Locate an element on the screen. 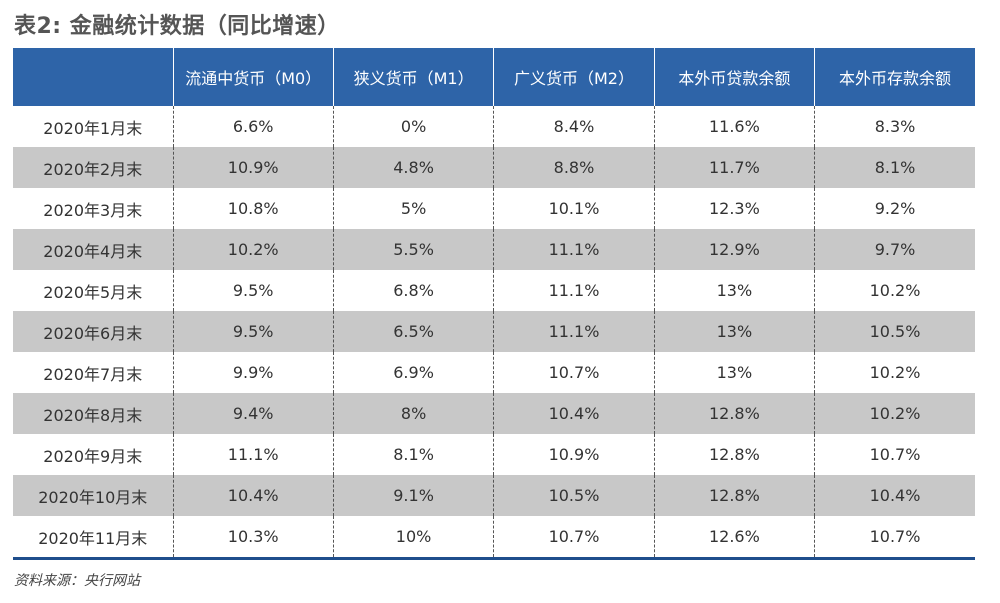  cell-m1: 5% is located at coordinates (413, 208).